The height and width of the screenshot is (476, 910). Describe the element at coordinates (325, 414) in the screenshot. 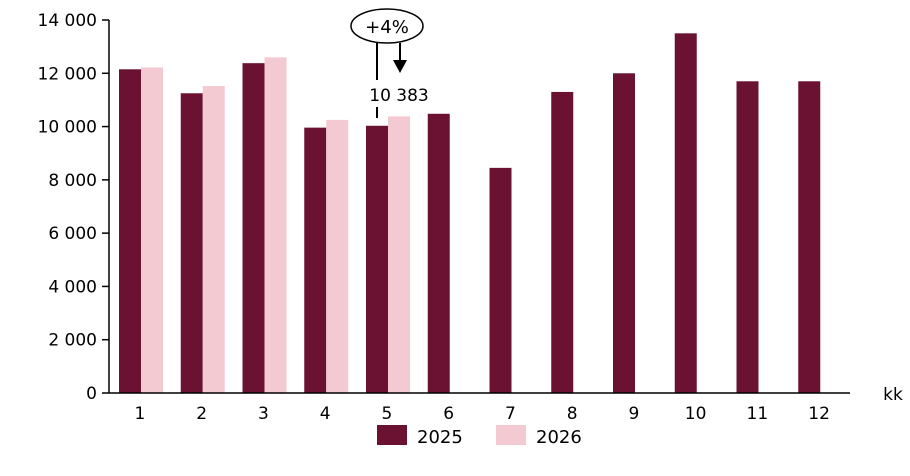

I see `x-tick-label: 4` at that location.